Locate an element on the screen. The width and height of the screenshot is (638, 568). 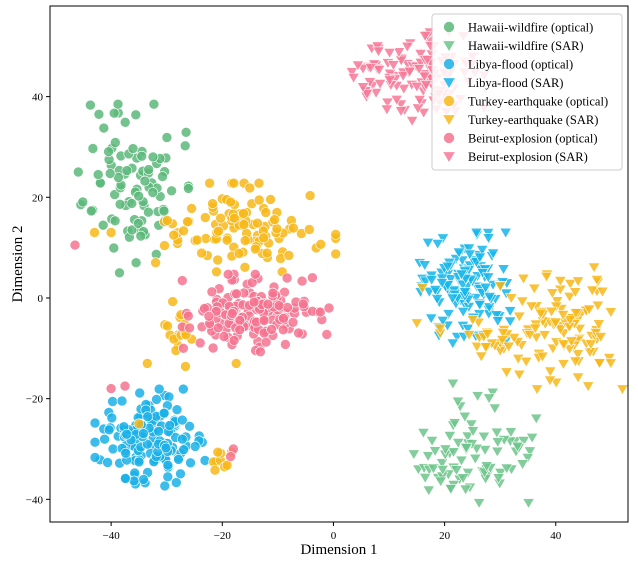
legend-label: Beirut-explosion (optical) is located at coordinates (532, 139).